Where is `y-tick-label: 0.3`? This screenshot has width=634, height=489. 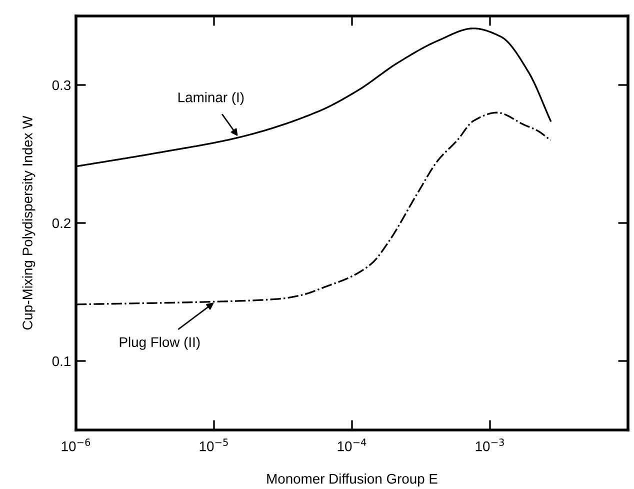 y-tick-label: 0.3 is located at coordinates (61, 85).